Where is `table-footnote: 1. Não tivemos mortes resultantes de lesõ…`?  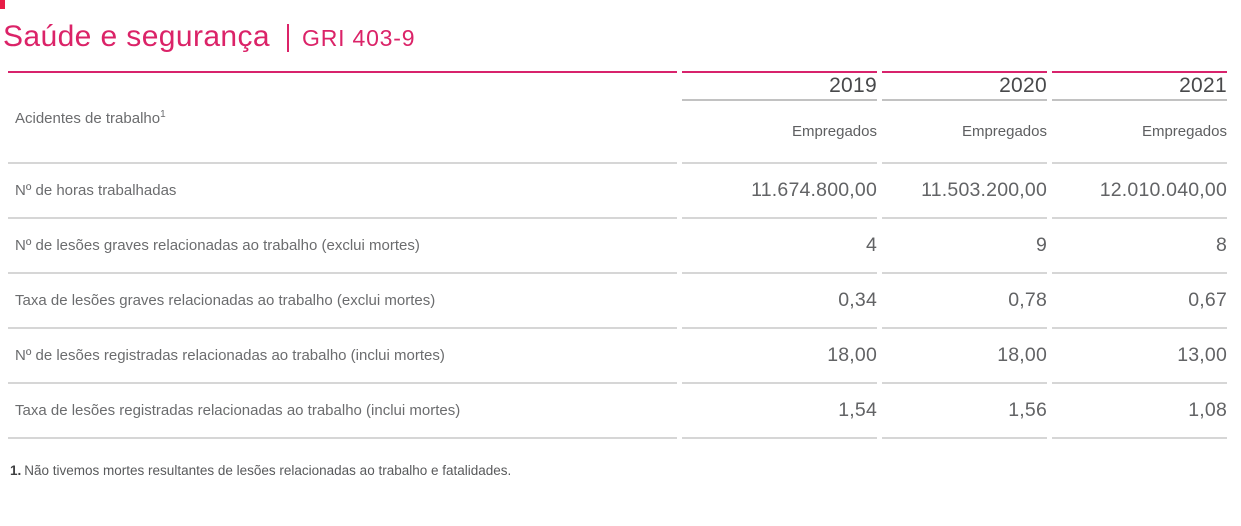
table-footnote: 1. Não tivemos mortes resultantes de lesõ… is located at coordinates (621, 470).